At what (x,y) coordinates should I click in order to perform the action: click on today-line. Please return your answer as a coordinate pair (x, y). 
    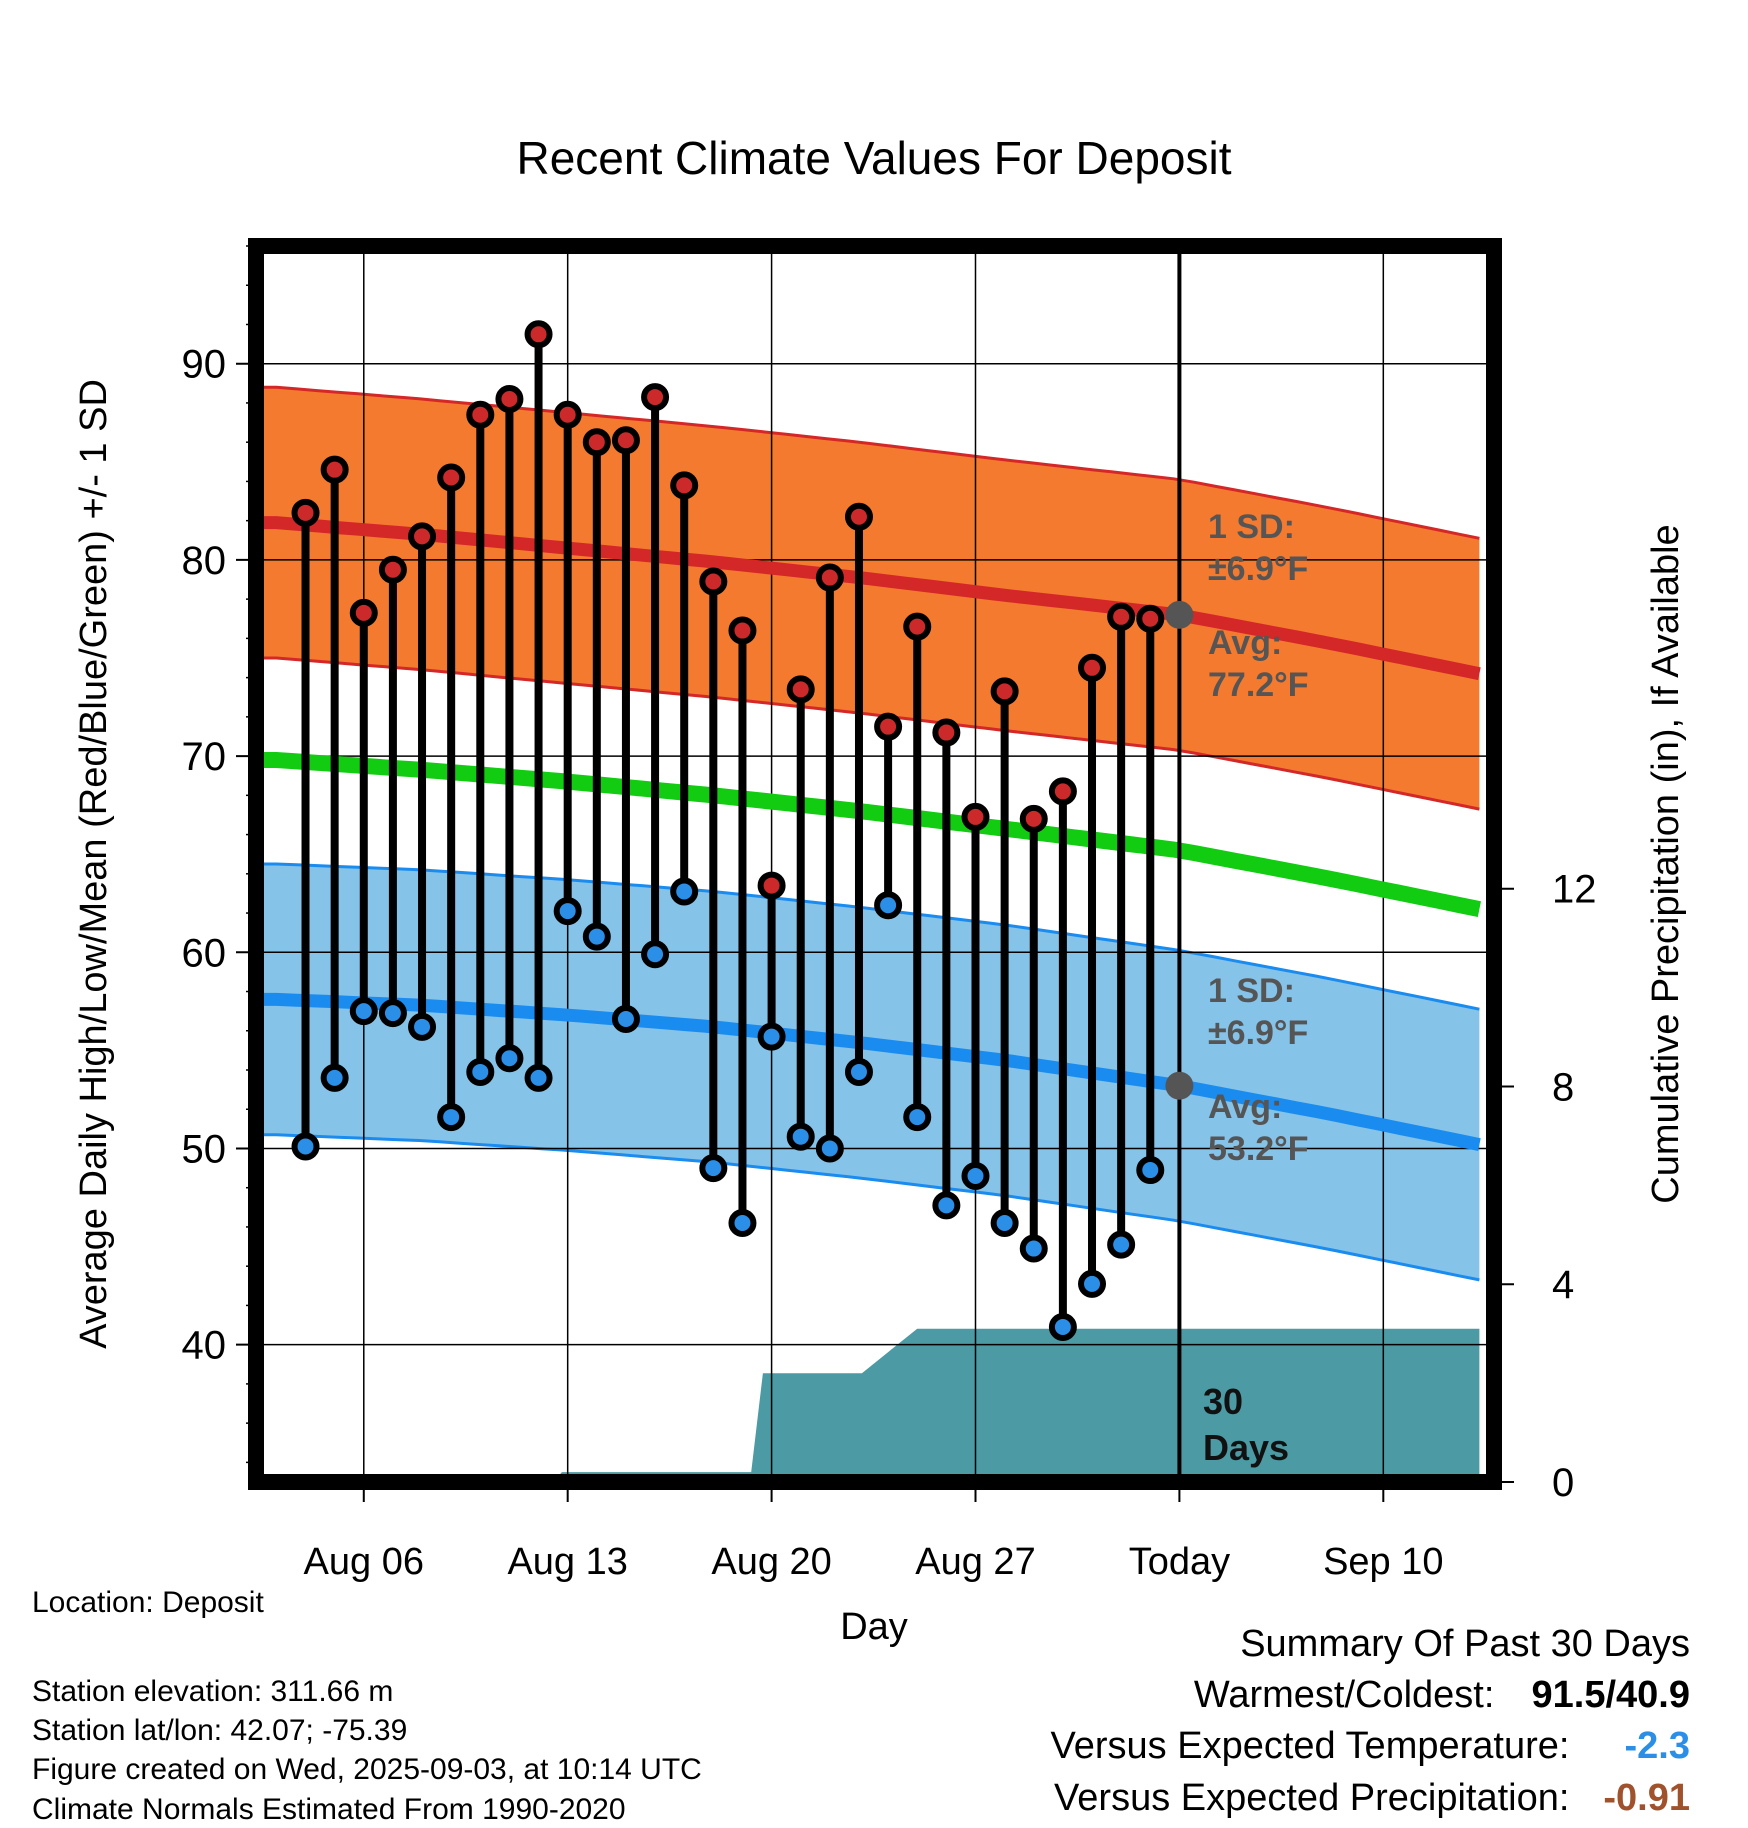
    Looking at the image, I should click on (1179, 864).